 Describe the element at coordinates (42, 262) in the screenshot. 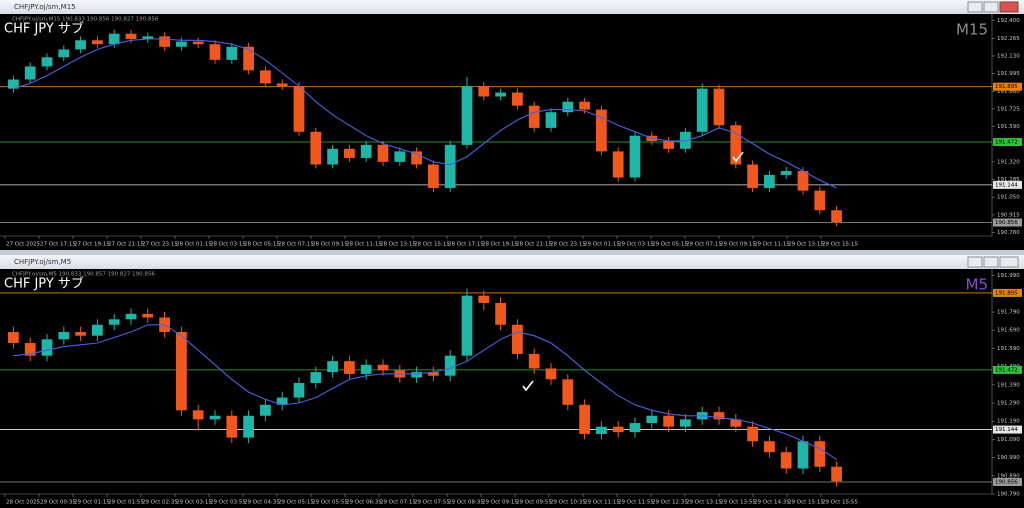

I see `window-title: CHFJPY.oj/sm,M5` at that location.